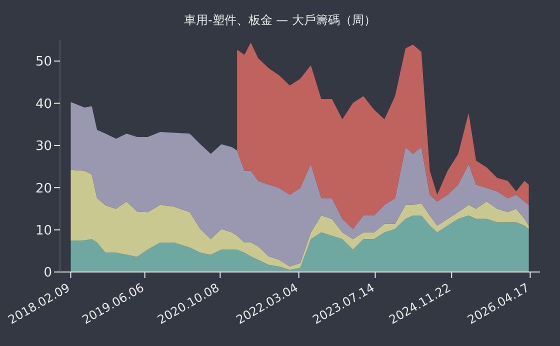  Describe the element at coordinates (43, 188) in the screenshot. I see `y-tick-label: 20` at that location.